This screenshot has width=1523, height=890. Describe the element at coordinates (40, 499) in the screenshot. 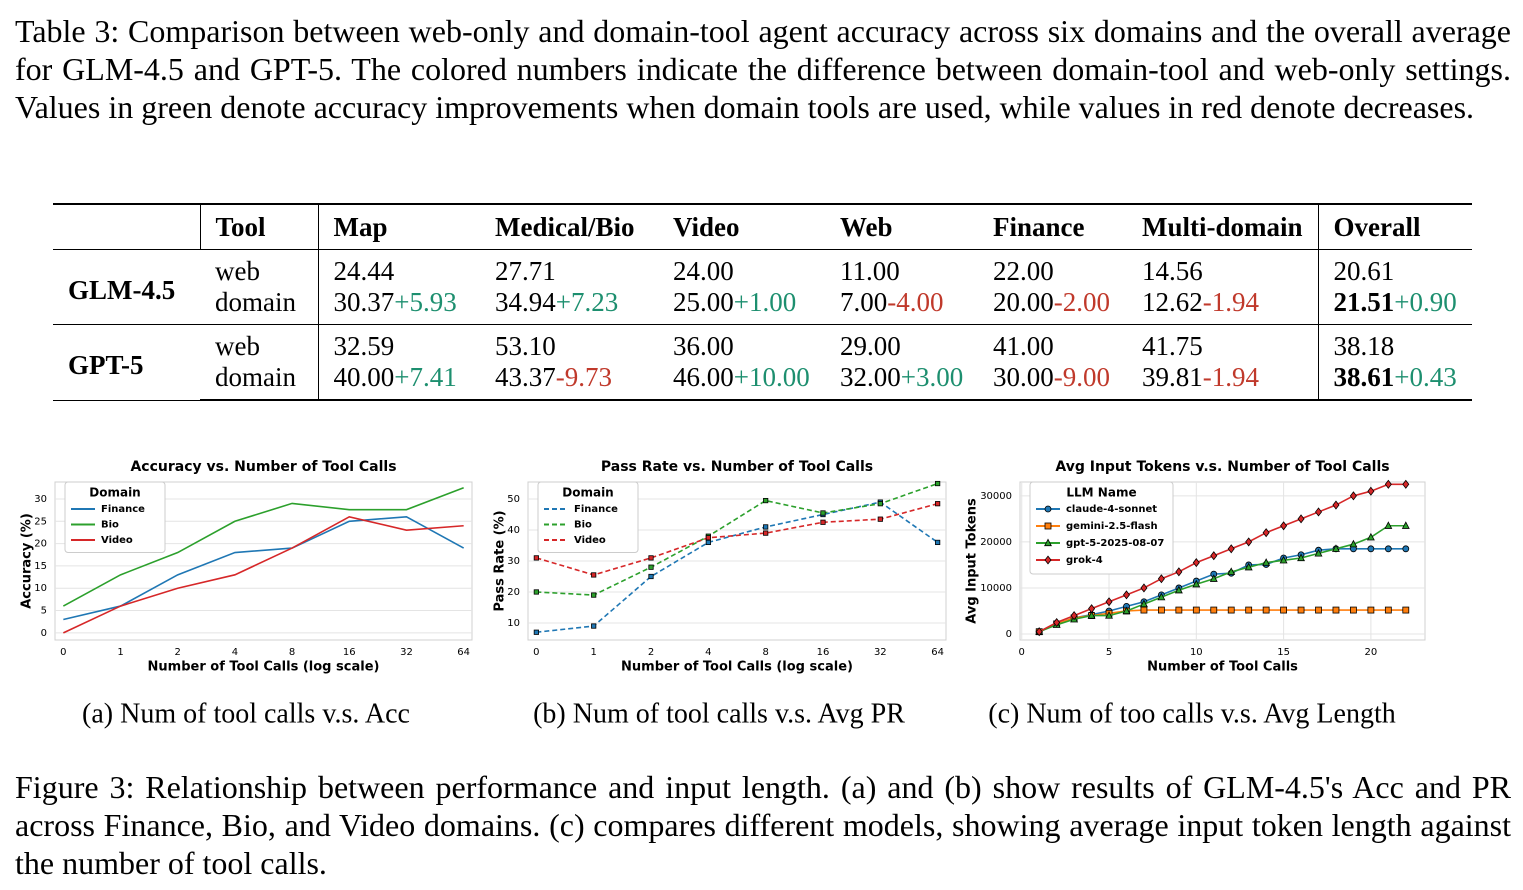

I see `y-tick-label: 30` at that location.